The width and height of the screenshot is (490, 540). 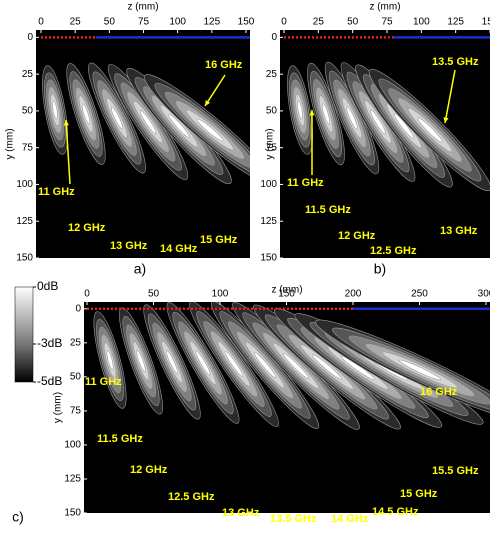 I want to click on colorbar, so click(x=24, y=334).